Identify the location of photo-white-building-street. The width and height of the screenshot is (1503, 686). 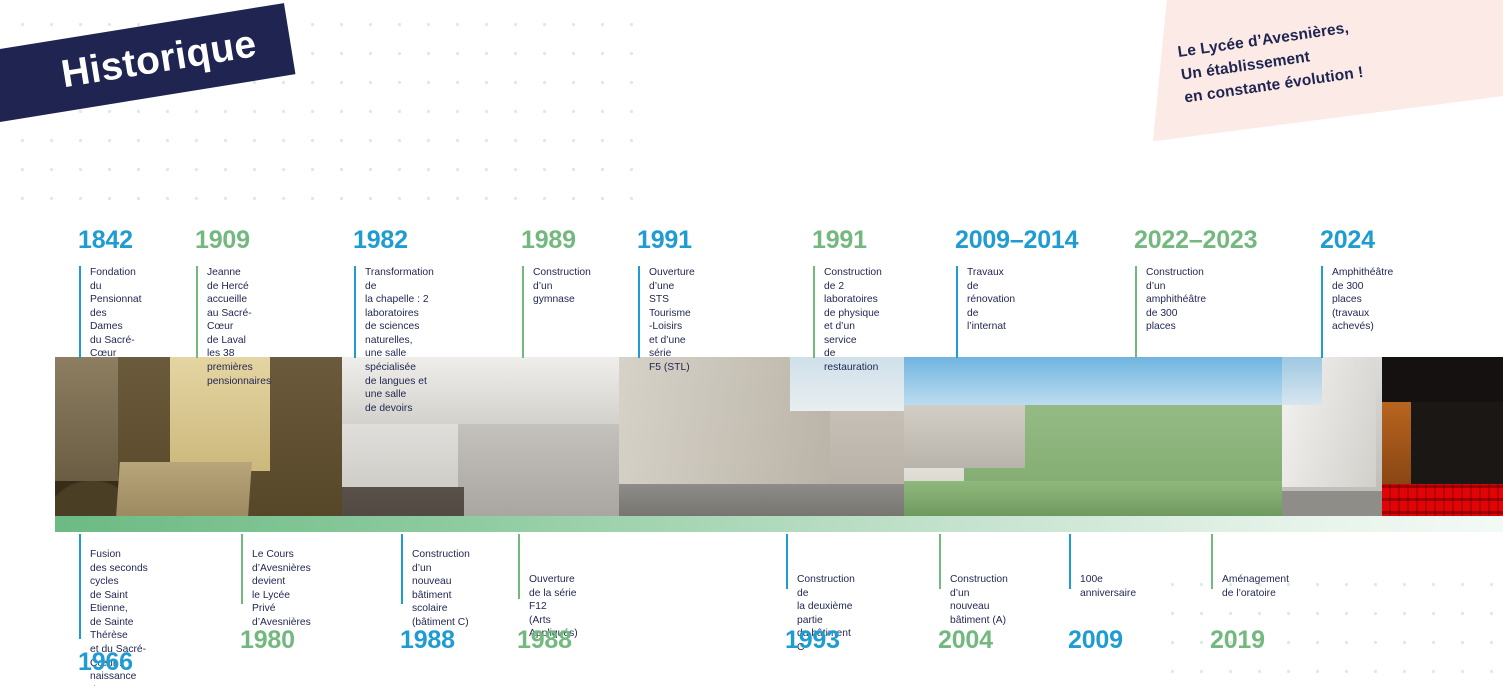
(1332, 436).